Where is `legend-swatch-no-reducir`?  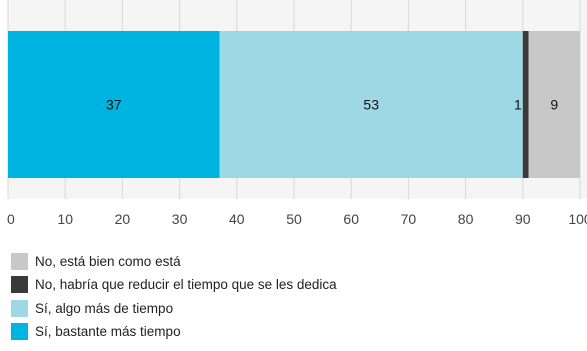 legend-swatch-no-reducir is located at coordinates (19, 284).